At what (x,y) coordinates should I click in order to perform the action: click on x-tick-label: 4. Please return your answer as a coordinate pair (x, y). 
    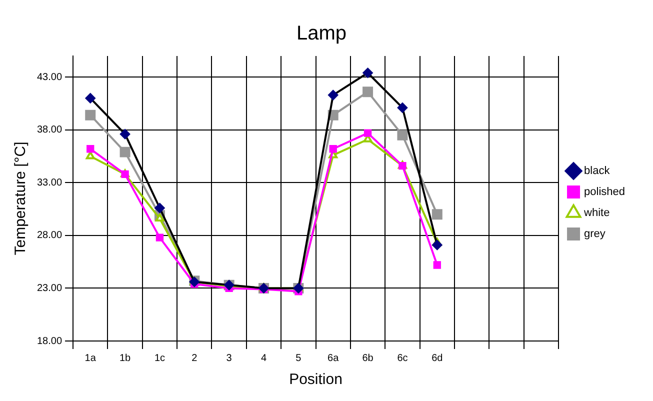
    Looking at the image, I should click on (263, 358).